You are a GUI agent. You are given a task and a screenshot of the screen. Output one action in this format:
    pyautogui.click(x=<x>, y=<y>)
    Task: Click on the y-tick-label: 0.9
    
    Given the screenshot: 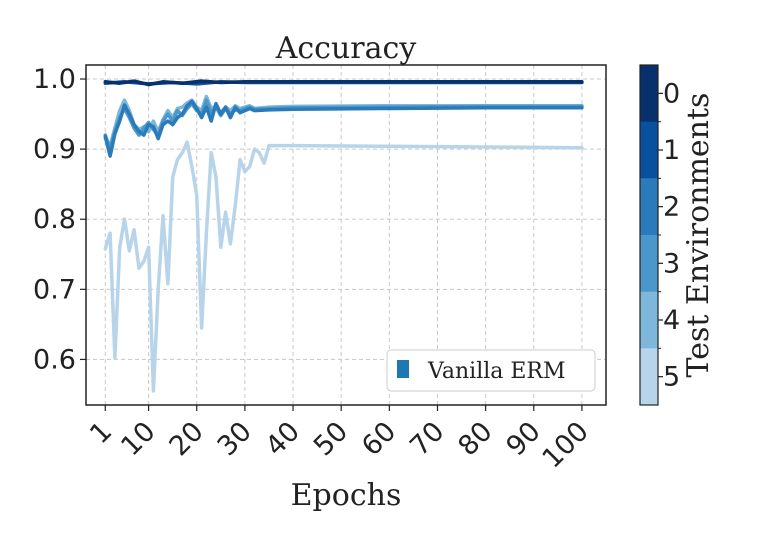 What is the action you would take?
    pyautogui.click(x=54, y=149)
    